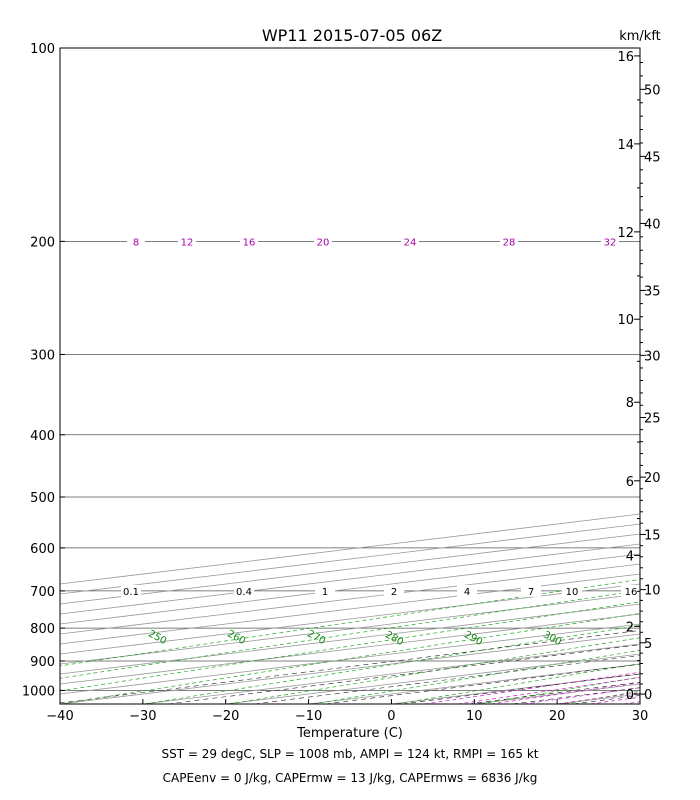  I want to click on moist-adiabat-label: 16, so click(249, 242).